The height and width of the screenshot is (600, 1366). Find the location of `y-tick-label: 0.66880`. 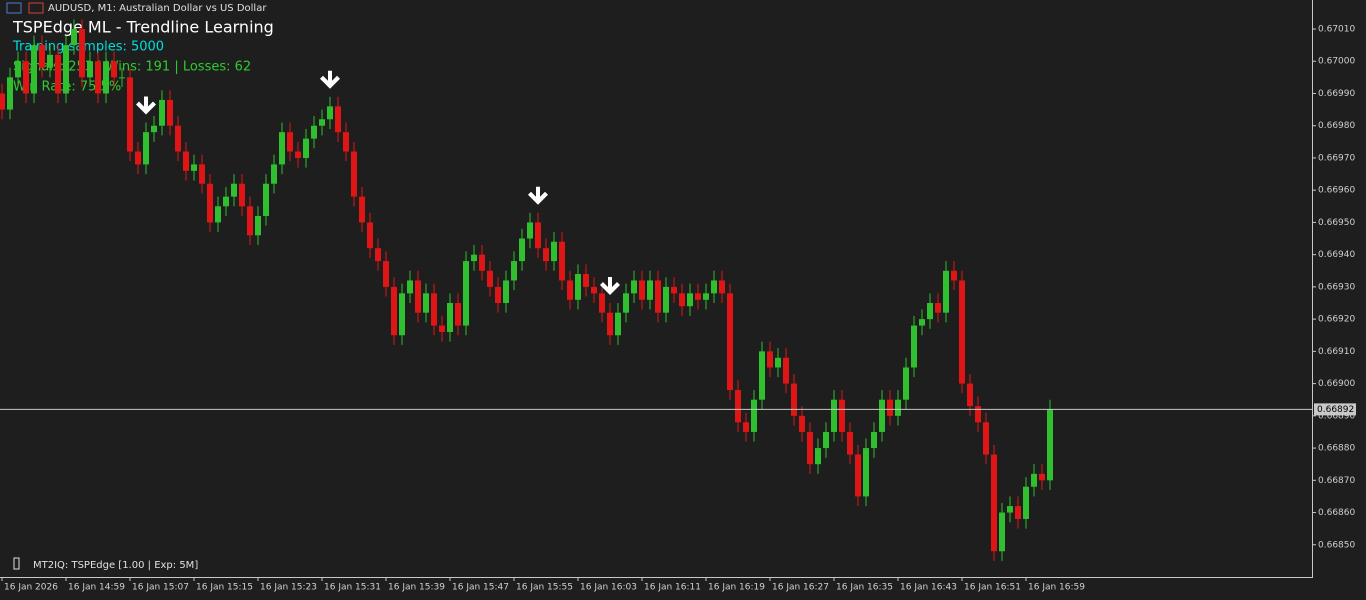

y-tick-label: 0.66880 is located at coordinates (1336, 449).